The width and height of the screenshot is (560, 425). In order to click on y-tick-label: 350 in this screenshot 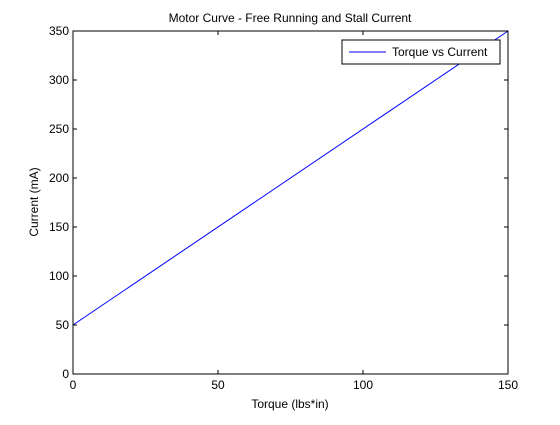, I will do `click(59, 31)`.